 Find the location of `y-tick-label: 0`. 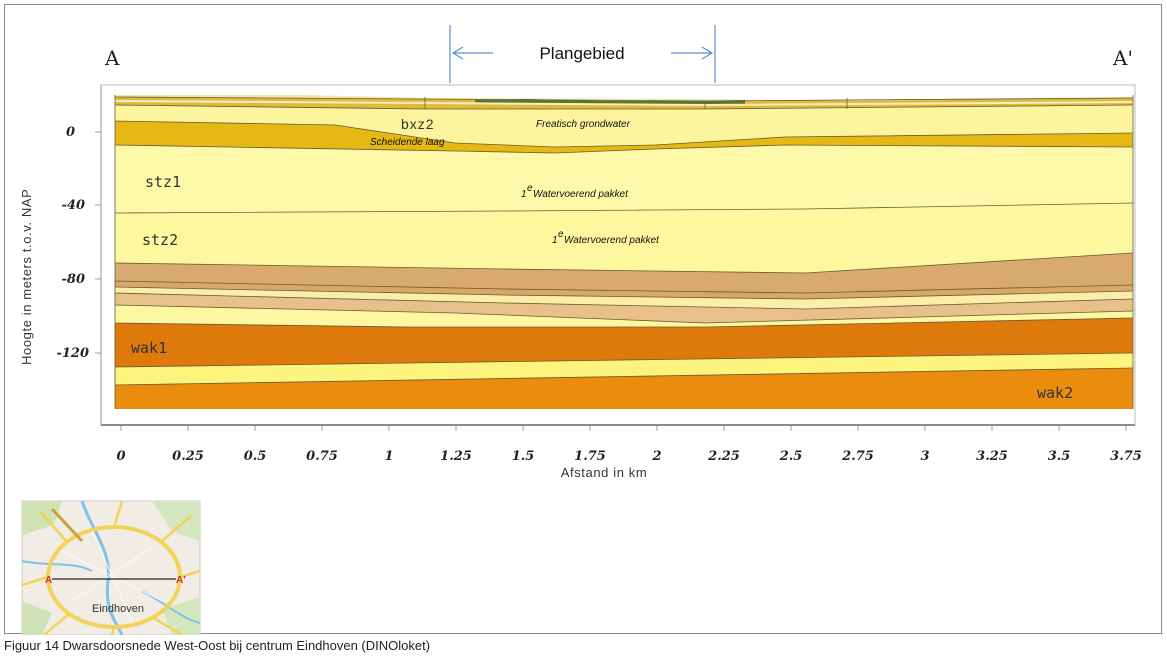

y-tick-label: 0 is located at coordinates (70, 132).